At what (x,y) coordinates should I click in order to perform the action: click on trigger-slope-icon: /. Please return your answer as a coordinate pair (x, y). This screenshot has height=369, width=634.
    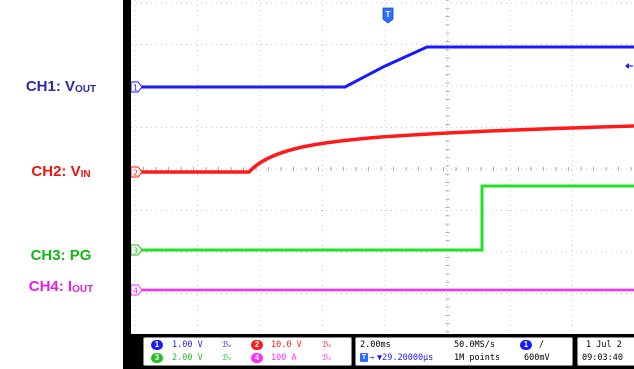
    Looking at the image, I should click on (542, 345).